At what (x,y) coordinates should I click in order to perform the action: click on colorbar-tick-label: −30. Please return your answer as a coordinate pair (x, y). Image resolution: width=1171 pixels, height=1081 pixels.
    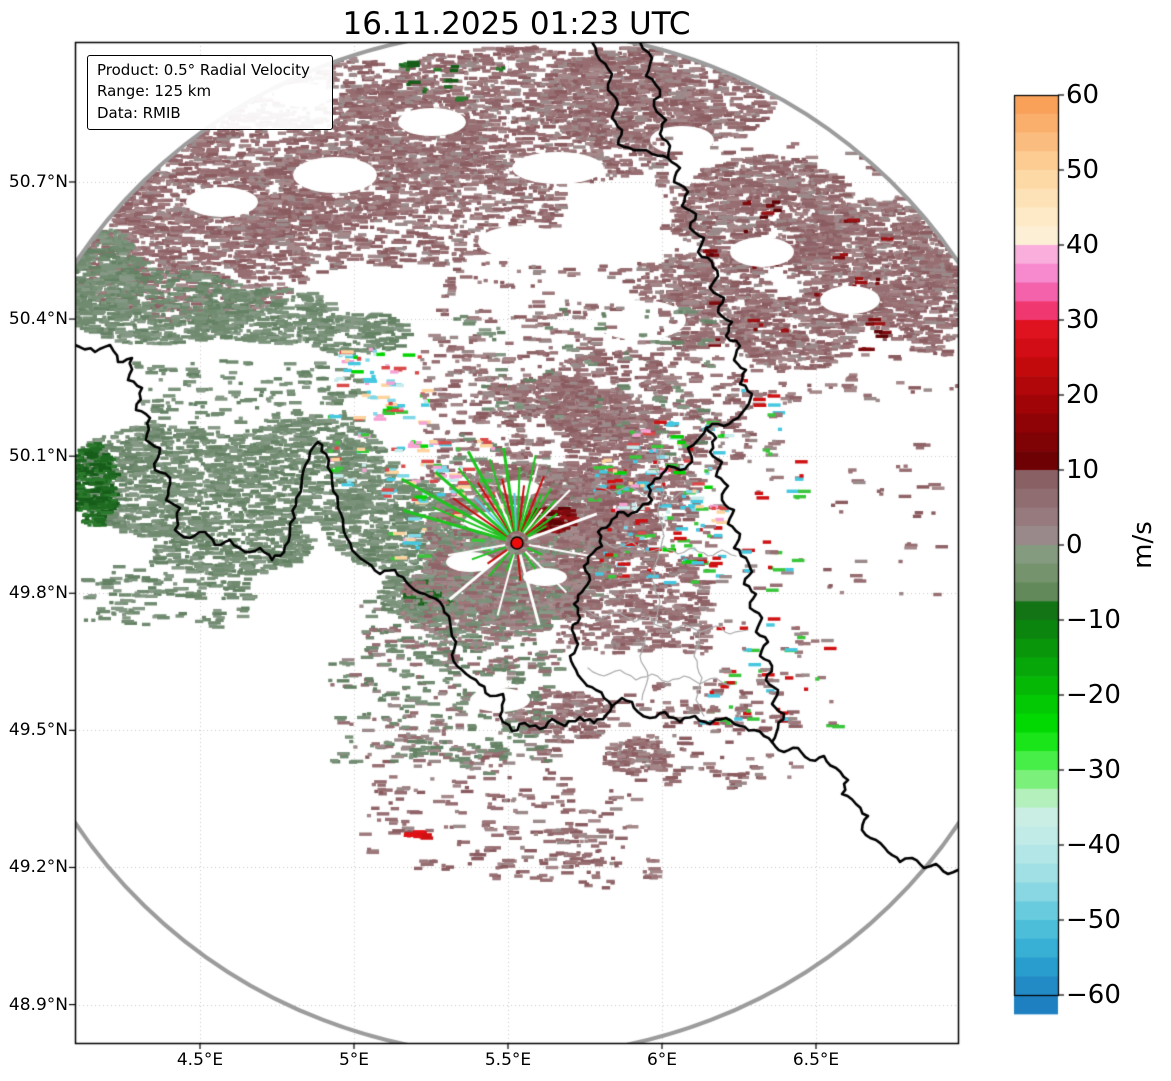
    Looking at the image, I should click on (1093, 770).